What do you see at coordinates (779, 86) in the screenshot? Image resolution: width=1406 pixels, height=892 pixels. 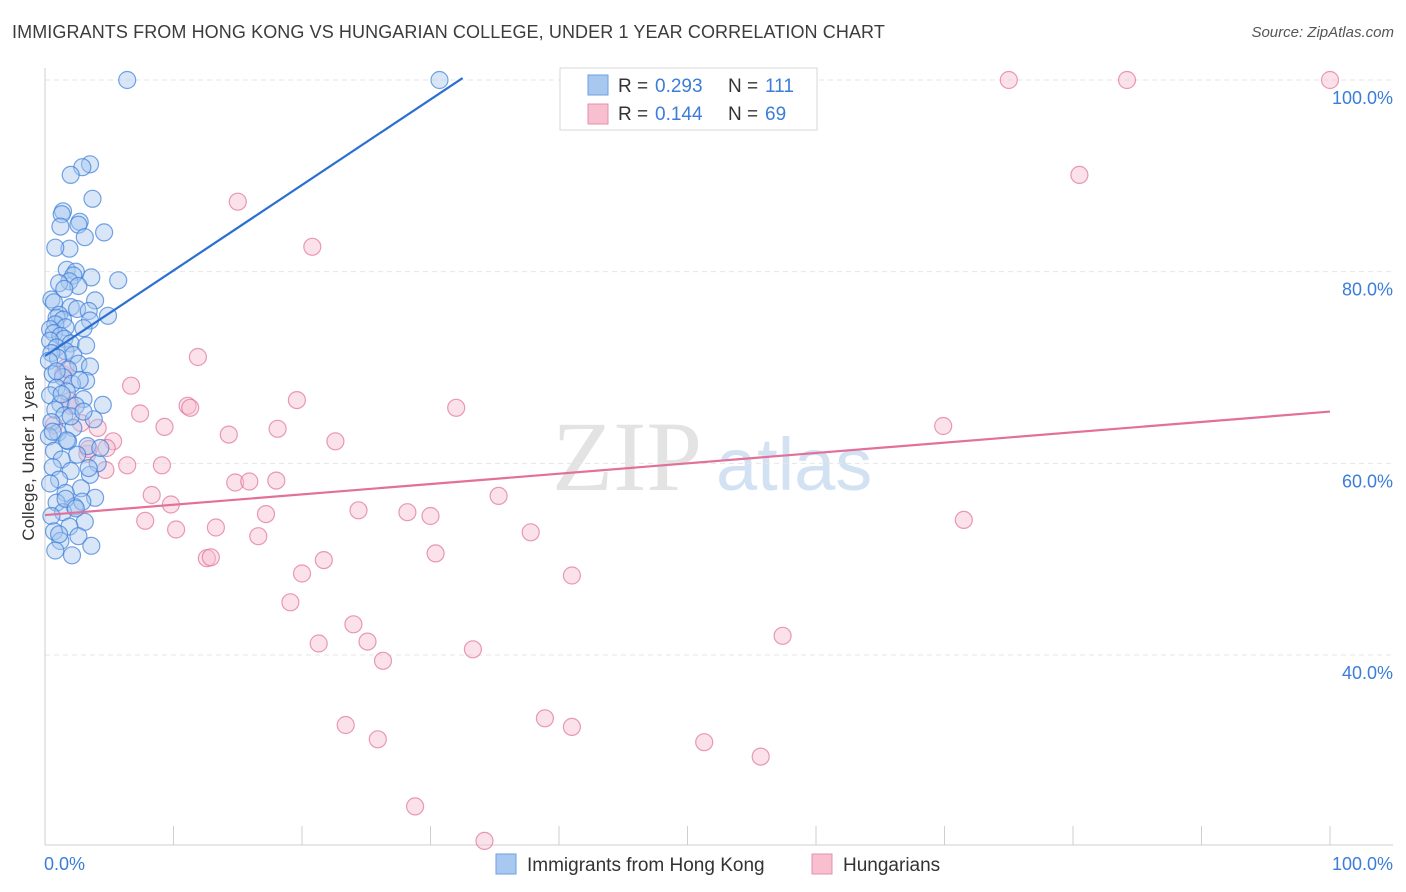 I see `stats-legend-n-value-1: 111` at bounding box center [779, 86].